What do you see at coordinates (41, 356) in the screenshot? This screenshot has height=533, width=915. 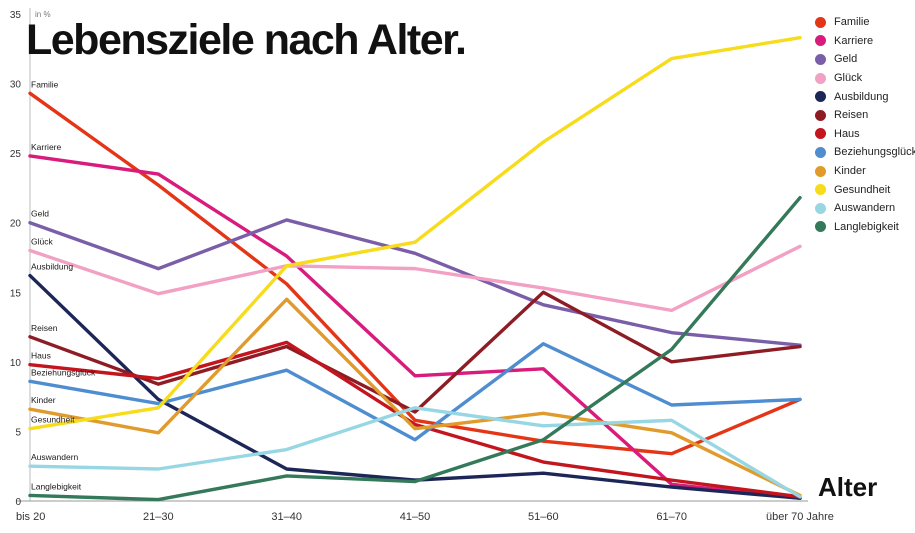 I see `series-start-label-haus: Haus` at bounding box center [41, 356].